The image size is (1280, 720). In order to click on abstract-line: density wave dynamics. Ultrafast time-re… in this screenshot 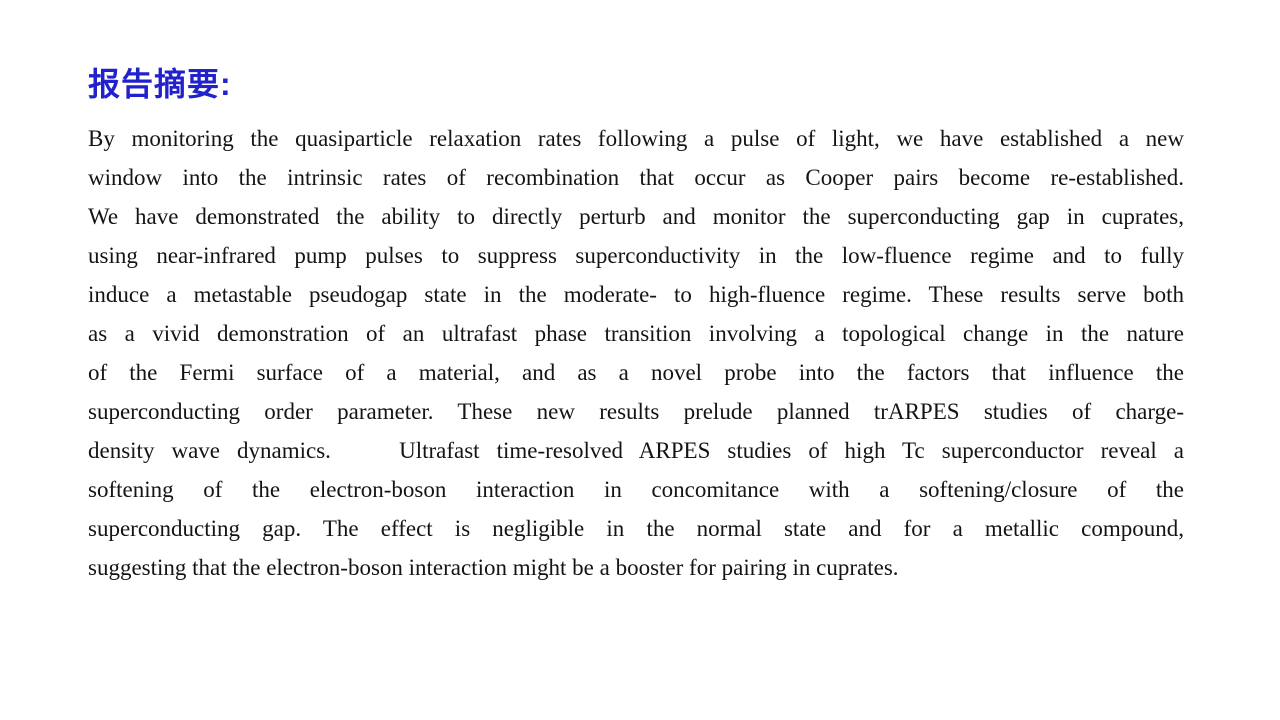, I will do `click(636, 450)`.